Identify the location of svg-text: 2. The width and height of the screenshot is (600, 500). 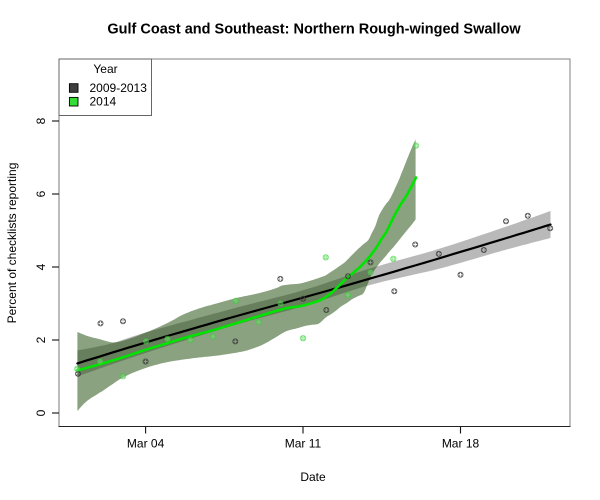
(41, 339).